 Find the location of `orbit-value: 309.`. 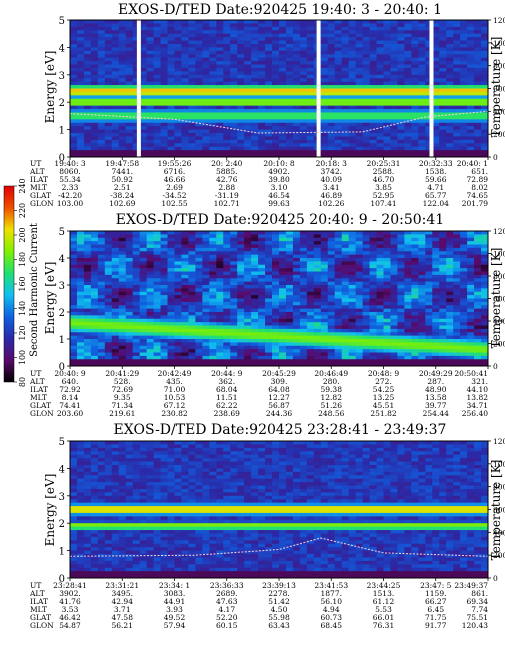

orbit-value: 309. is located at coordinates (279, 381).